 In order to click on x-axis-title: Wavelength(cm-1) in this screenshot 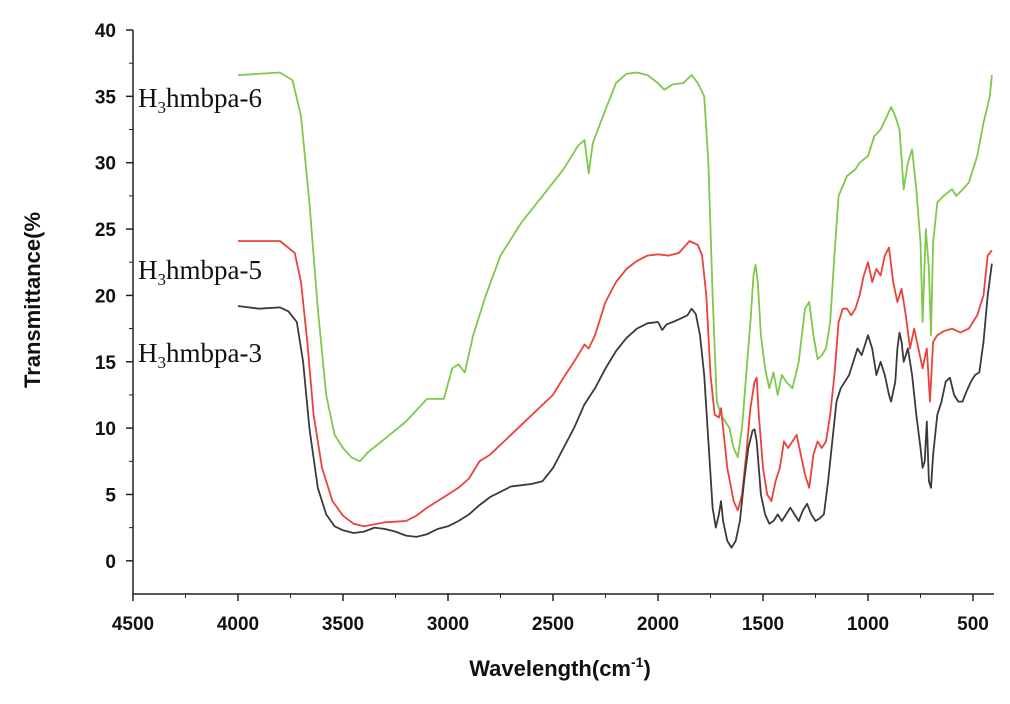, I will do `click(560, 667)`.